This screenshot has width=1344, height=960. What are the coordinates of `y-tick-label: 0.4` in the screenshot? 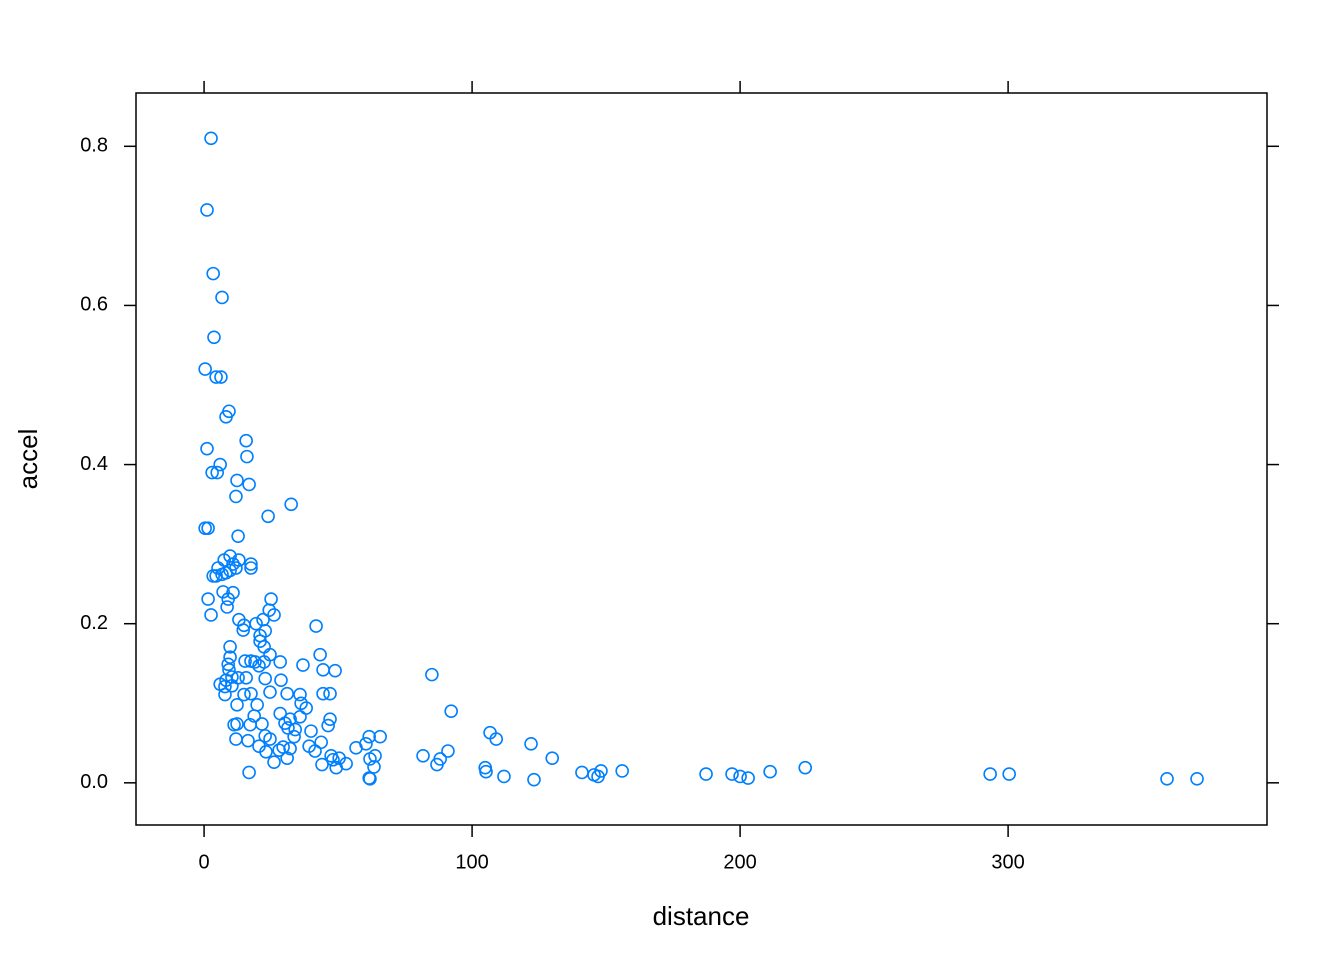 It's located at (94, 464).